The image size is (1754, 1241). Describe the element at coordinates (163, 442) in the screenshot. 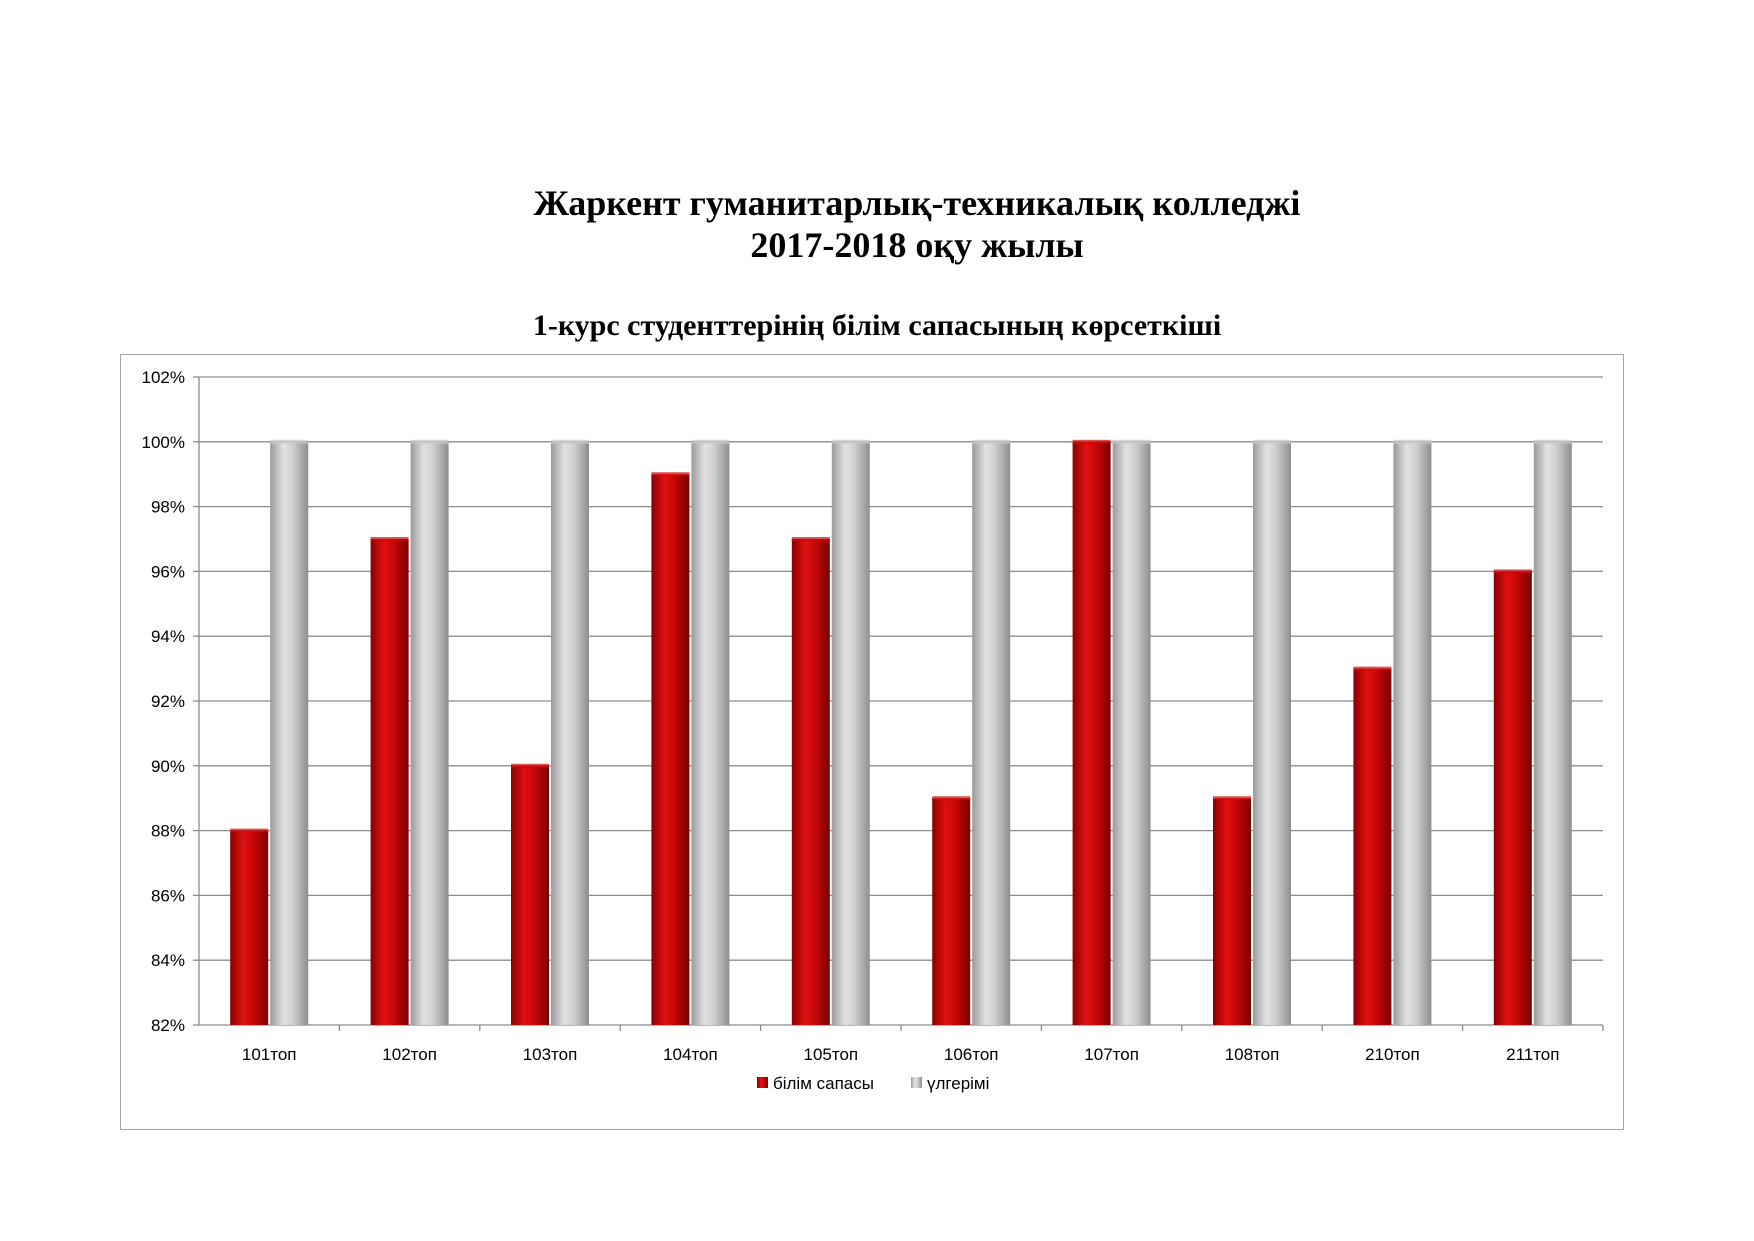

I see `y-tick-label: 100%` at that location.